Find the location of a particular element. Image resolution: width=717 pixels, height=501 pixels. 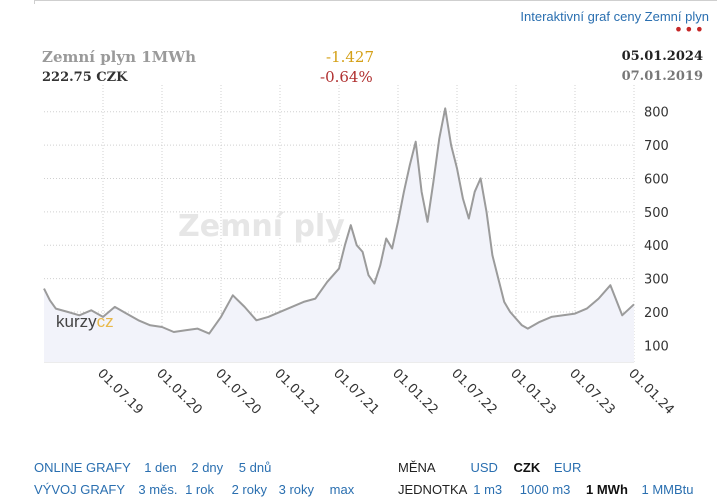

brand-logo-cz: cz is located at coordinates (105, 321).